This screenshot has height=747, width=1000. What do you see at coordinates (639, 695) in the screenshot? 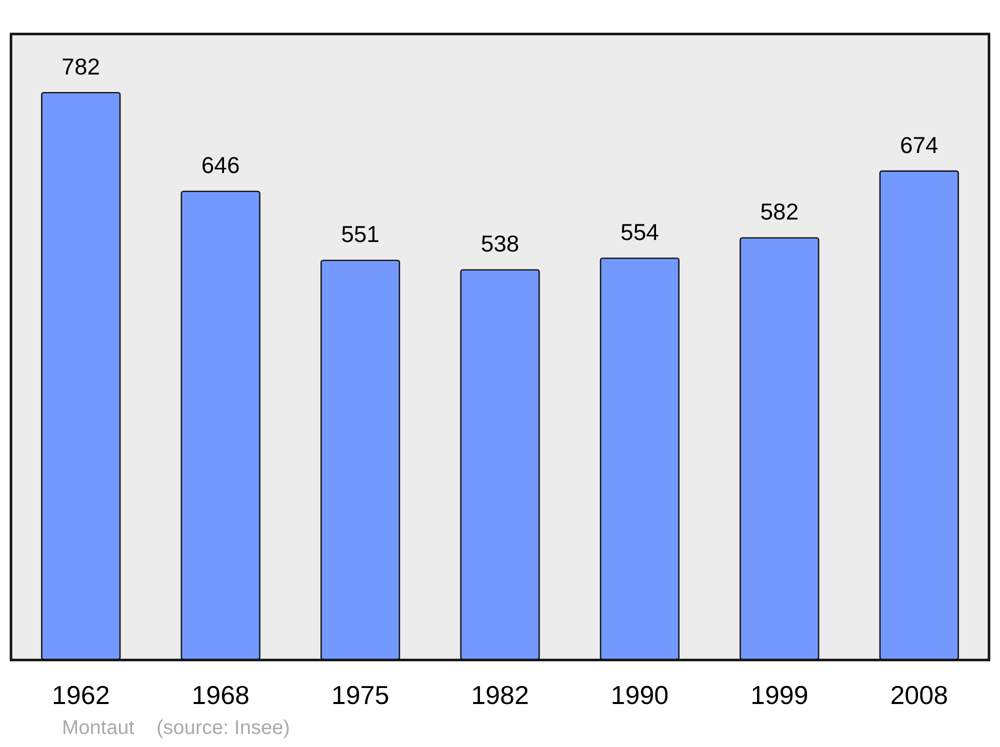
I see `x-tick-label: 1990` at bounding box center [639, 695].